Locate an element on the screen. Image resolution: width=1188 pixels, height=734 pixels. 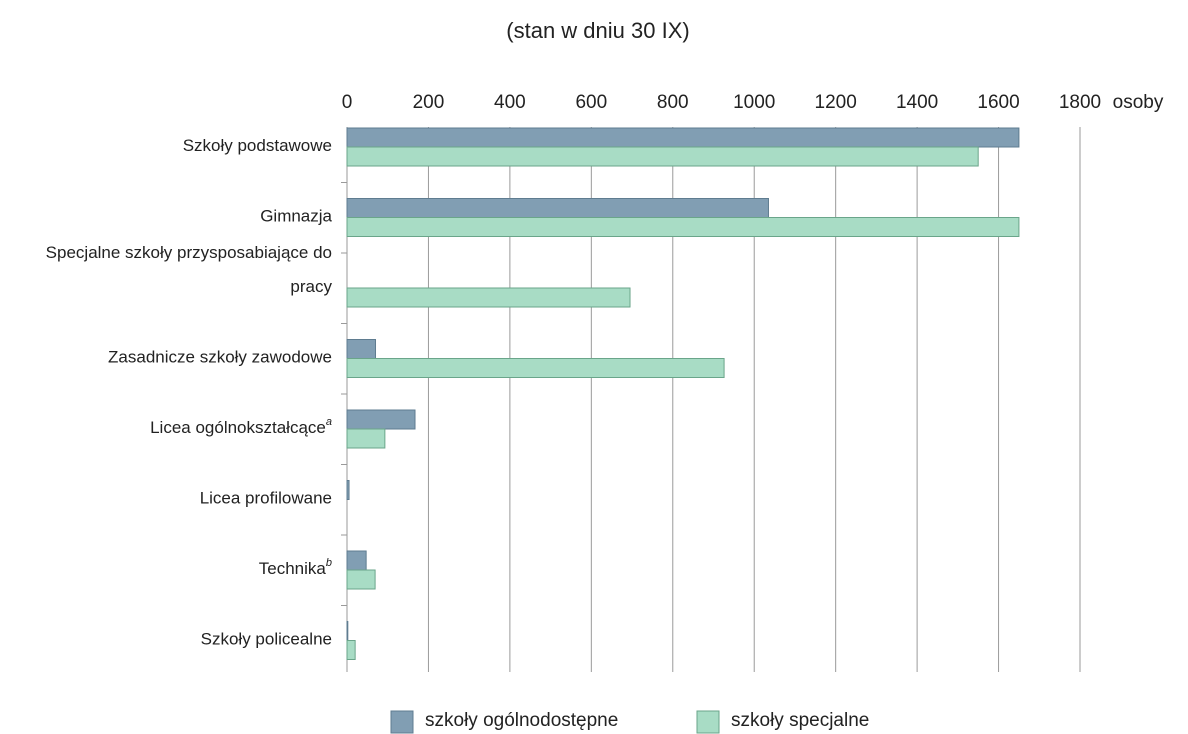
category-label: Szkoły podstawowe is located at coordinates (257, 145).